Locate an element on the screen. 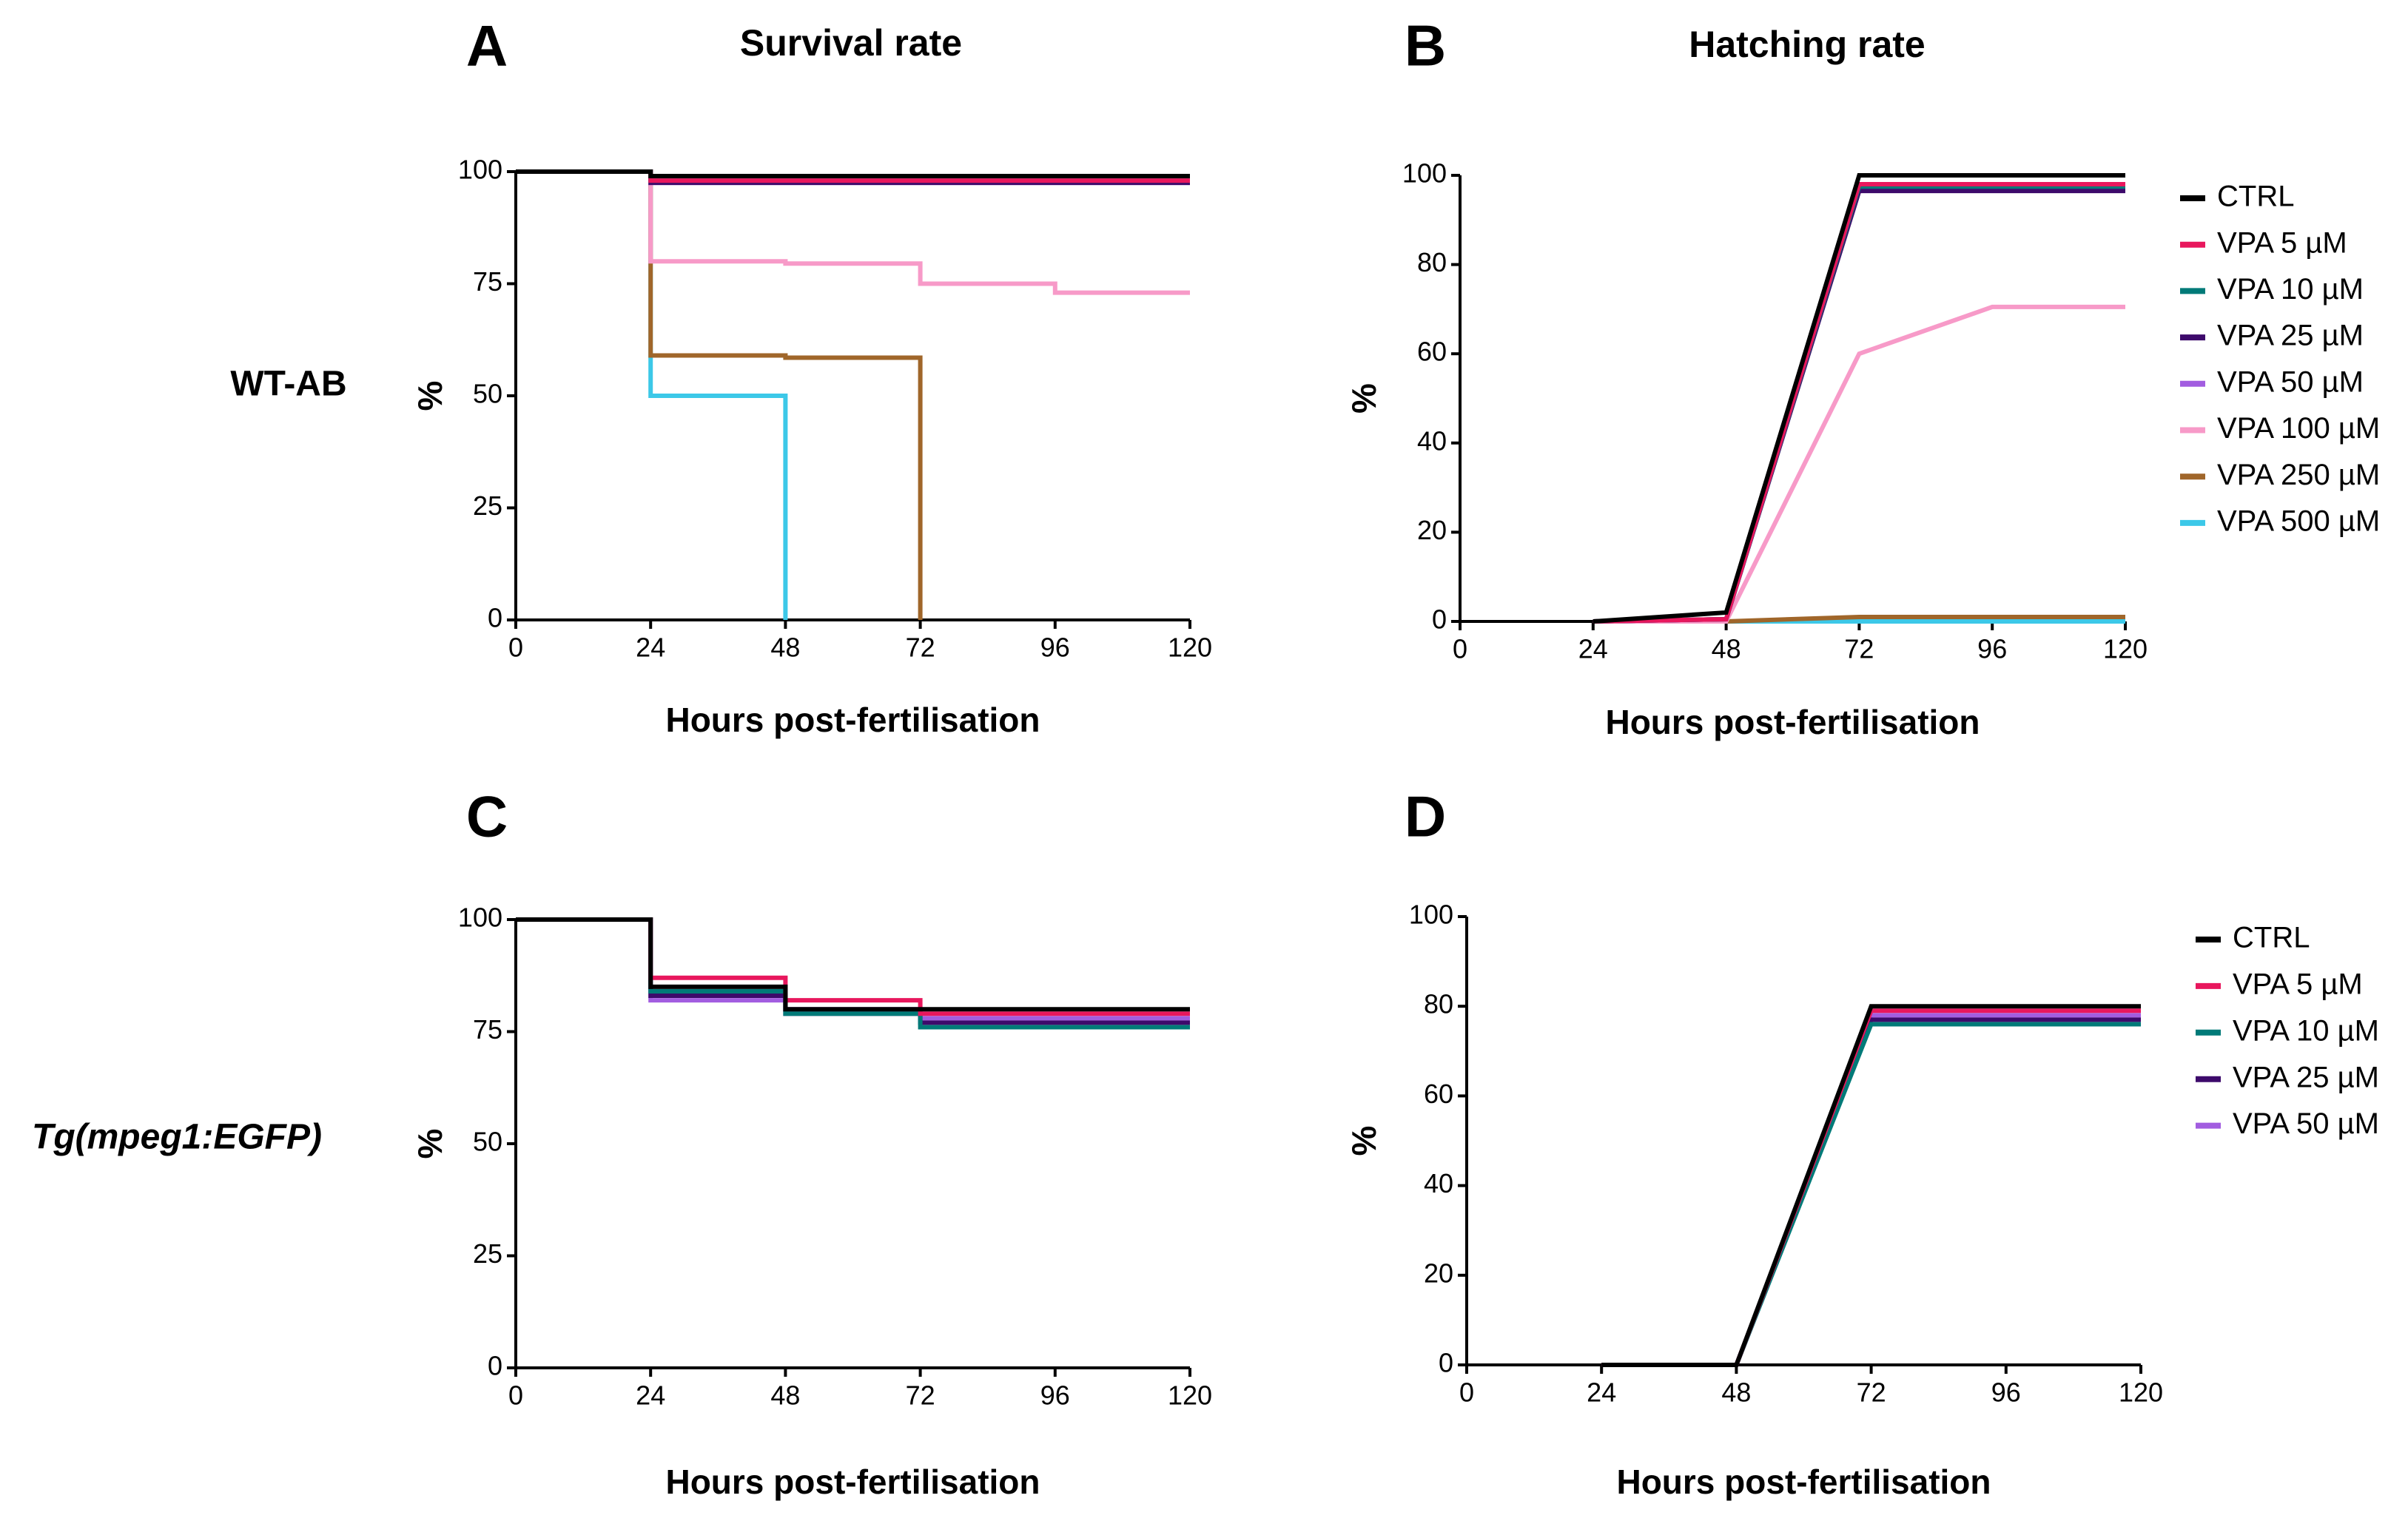 The height and width of the screenshot is (1521, 2408). panel-letter: C is located at coordinates (487, 816).